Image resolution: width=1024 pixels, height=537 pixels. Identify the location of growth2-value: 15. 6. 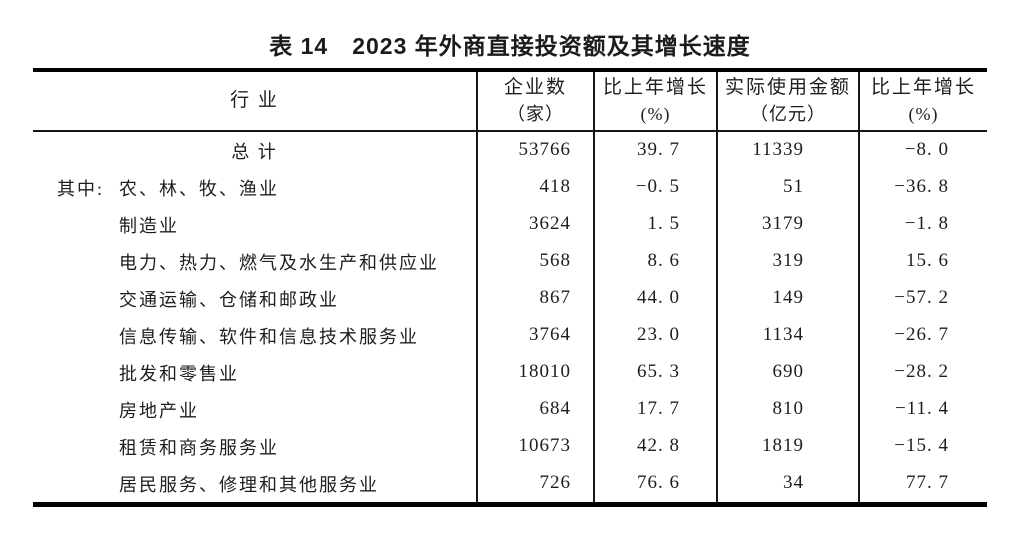
(927, 260).